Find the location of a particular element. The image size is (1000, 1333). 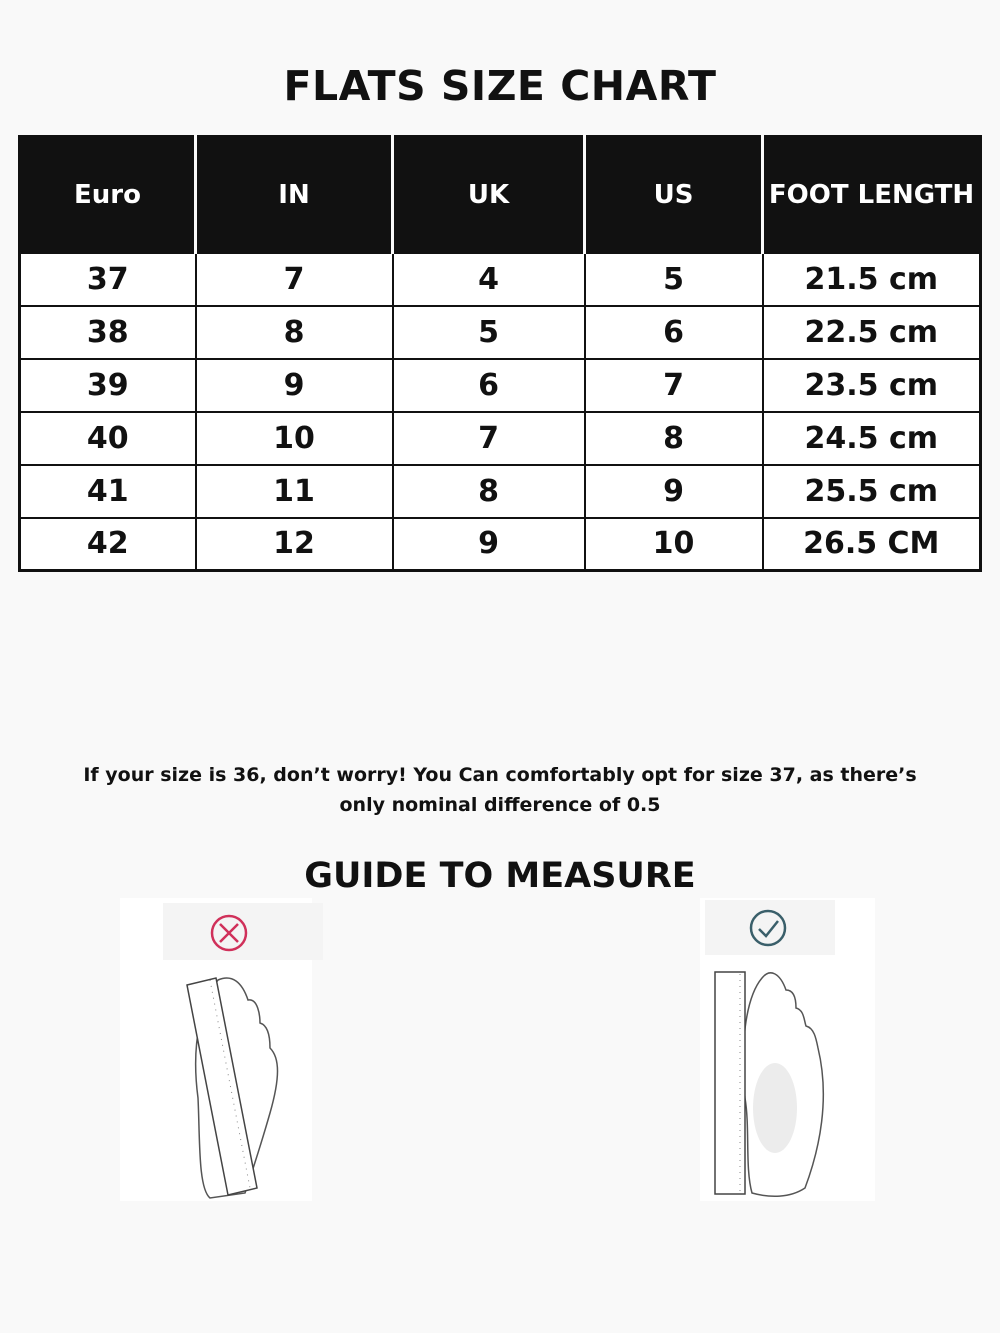

cell-euro: 42 is located at coordinates (107, 544).